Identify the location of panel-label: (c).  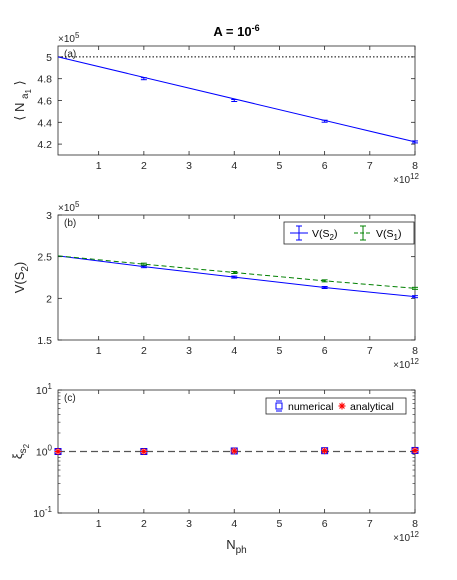
(70, 398).